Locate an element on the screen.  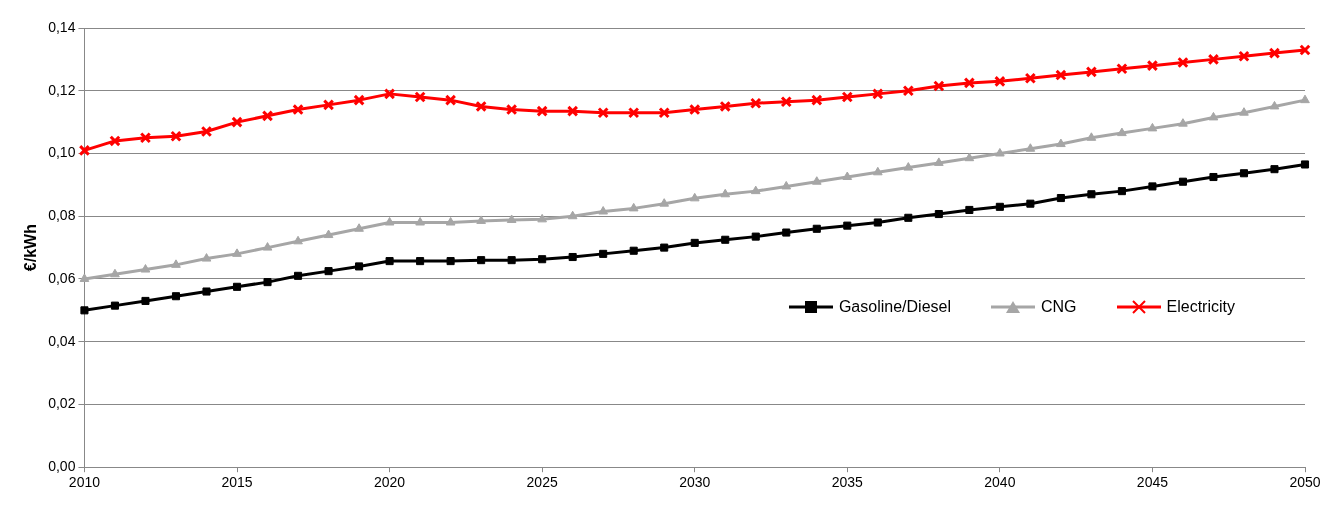
y-tick-label: 0,14 is located at coordinates (62, 26).